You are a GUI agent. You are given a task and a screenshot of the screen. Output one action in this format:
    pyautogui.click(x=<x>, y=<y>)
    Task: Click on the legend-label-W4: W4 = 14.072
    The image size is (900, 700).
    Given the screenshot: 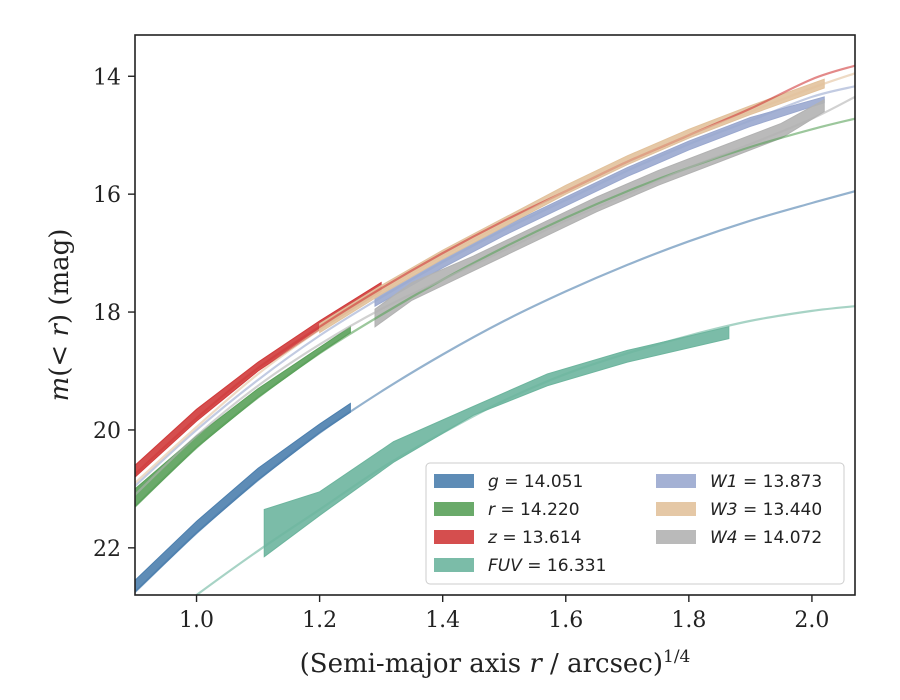 What is the action you would take?
    pyautogui.click(x=766, y=538)
    